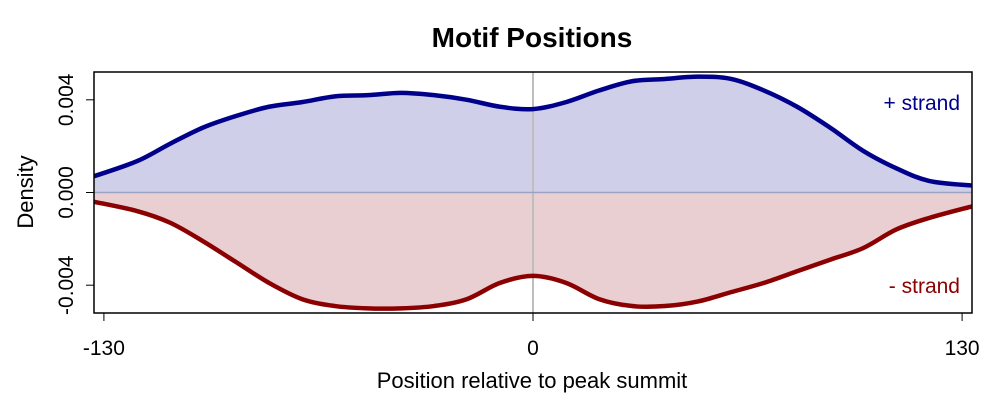 Image resolution: width=1000 pixels, height=400 pixels. I want to click on legend-minus-strand: - strand, so click(924, 286).